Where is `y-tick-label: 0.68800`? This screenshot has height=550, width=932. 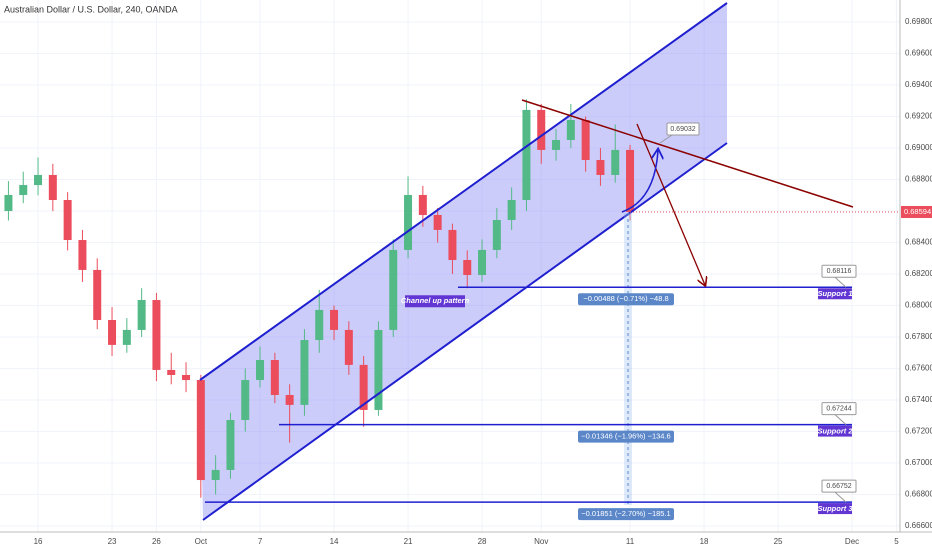
y-tick-label: 0.68800 is located at coordinates (918, 179).